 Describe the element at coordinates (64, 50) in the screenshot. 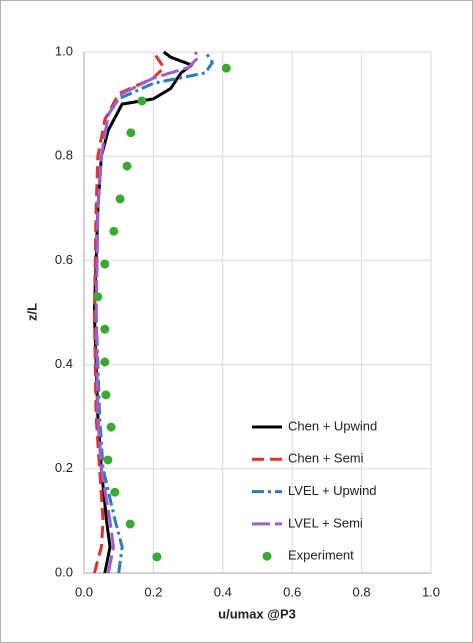

I see `y-tick-label: 1.0` at that location.